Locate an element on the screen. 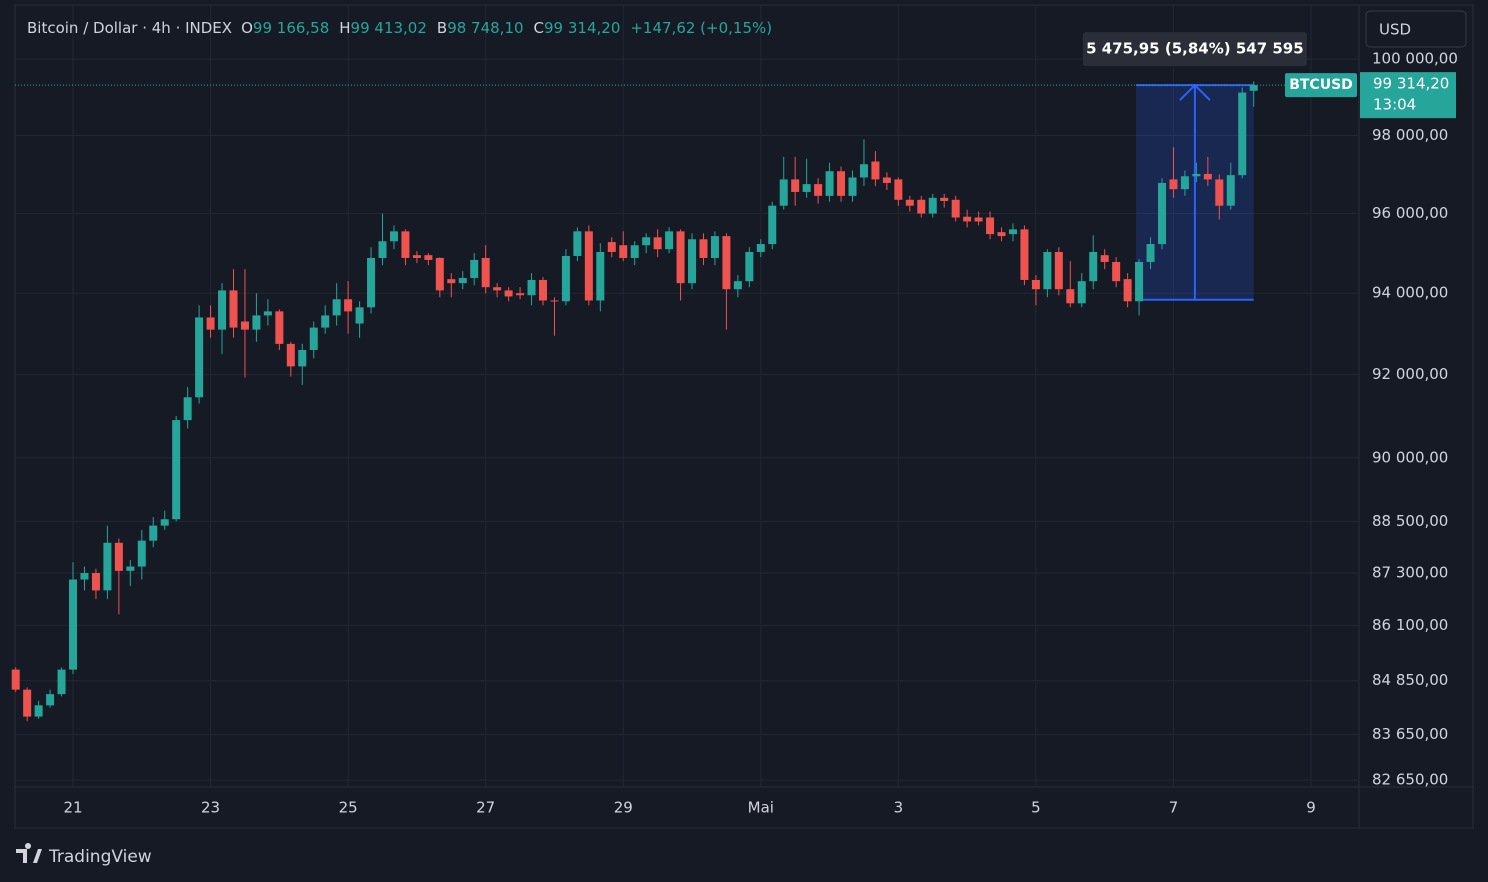  y-tick-label: 100 000,00 is located at coordinates (1415, 59).